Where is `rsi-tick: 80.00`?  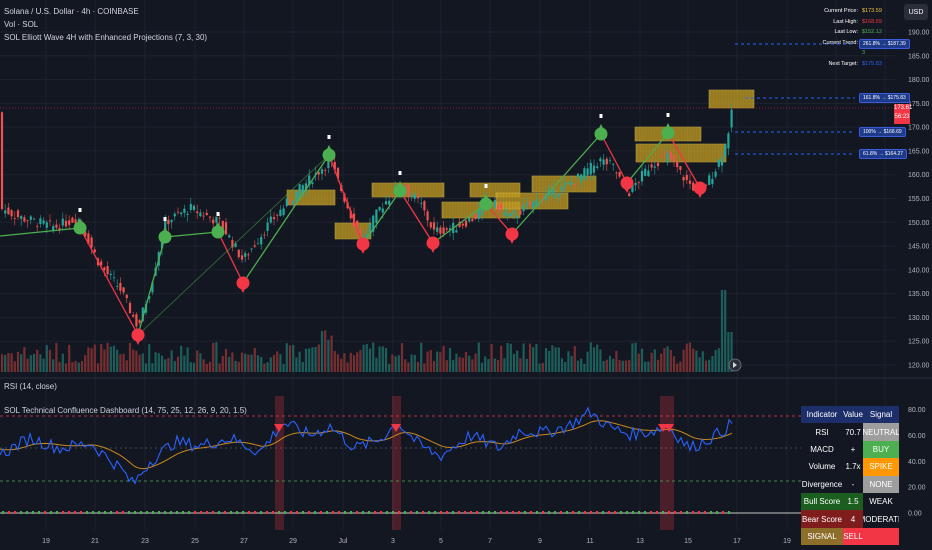 rsi-tick: 80.00 is located at coordinates (917, 410).